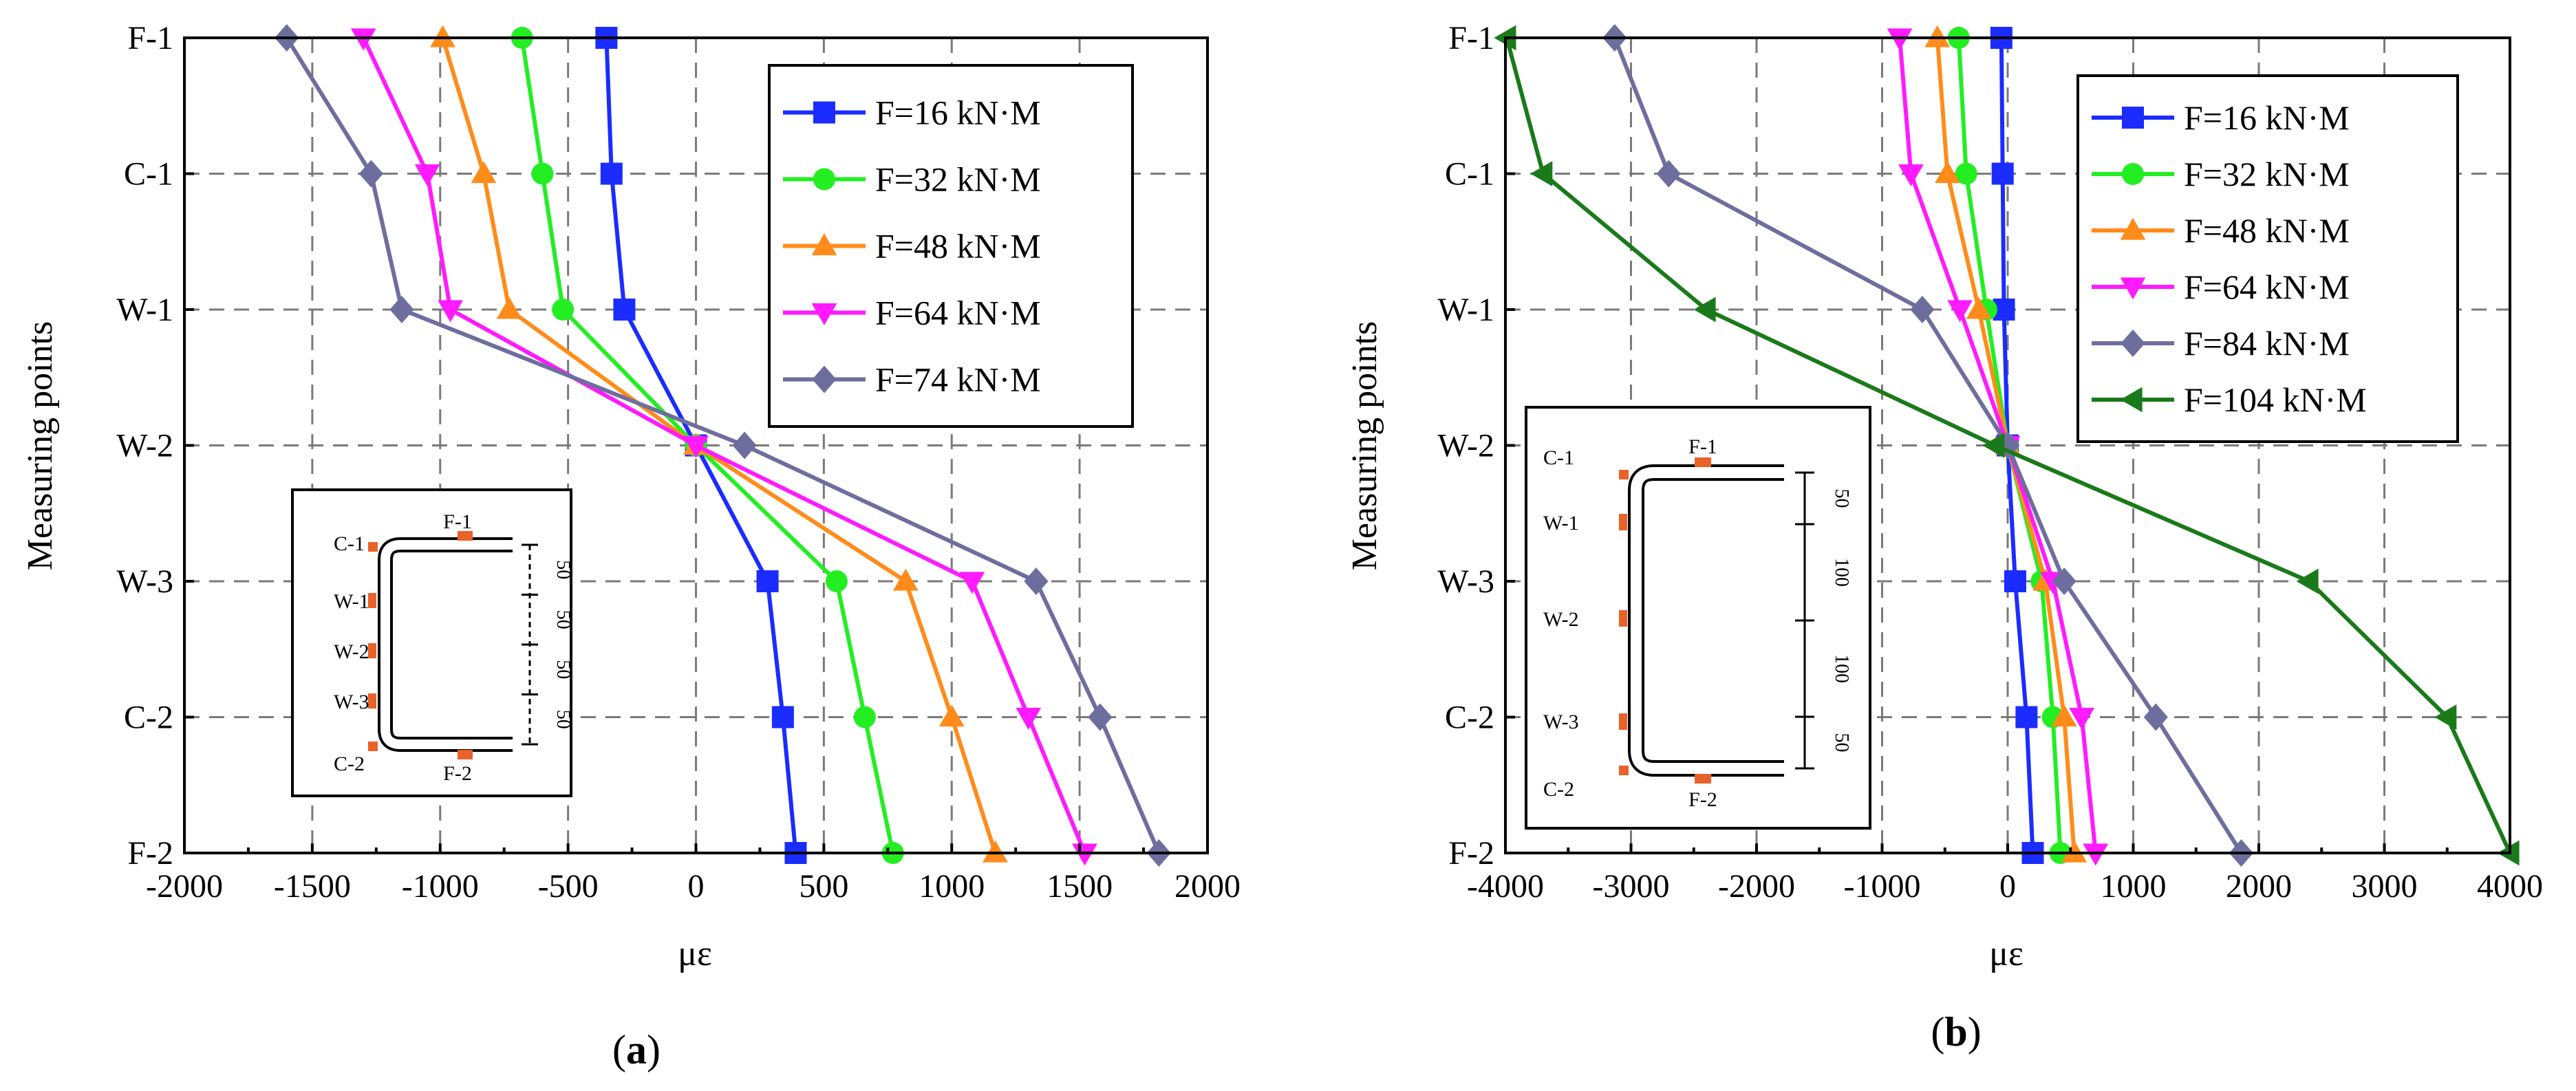  What do you see at coordinates (1471, 853) in the screenshot?
I see `y-tick-label: F-2` at bounding box center [1471, 853].